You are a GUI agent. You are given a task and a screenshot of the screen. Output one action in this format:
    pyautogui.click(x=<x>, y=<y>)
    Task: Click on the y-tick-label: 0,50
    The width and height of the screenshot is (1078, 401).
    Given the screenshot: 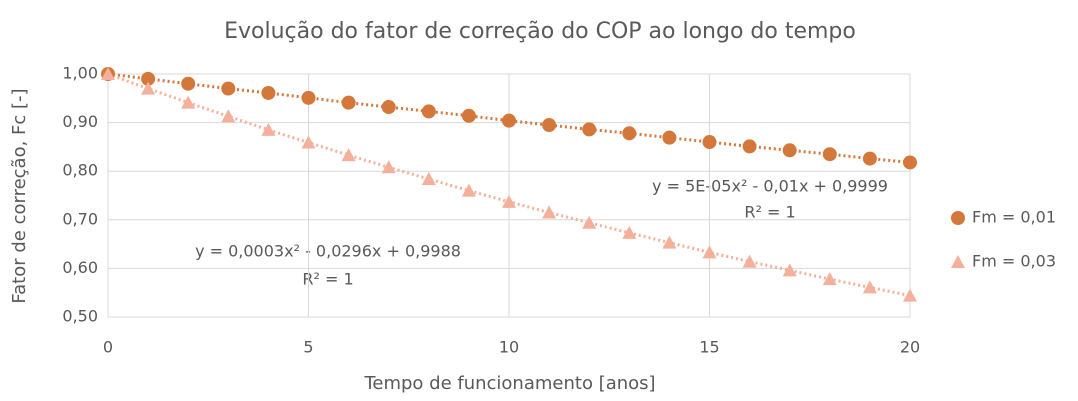 What is the action you would take?
    pyautogui.click(x=80, y=316)
    